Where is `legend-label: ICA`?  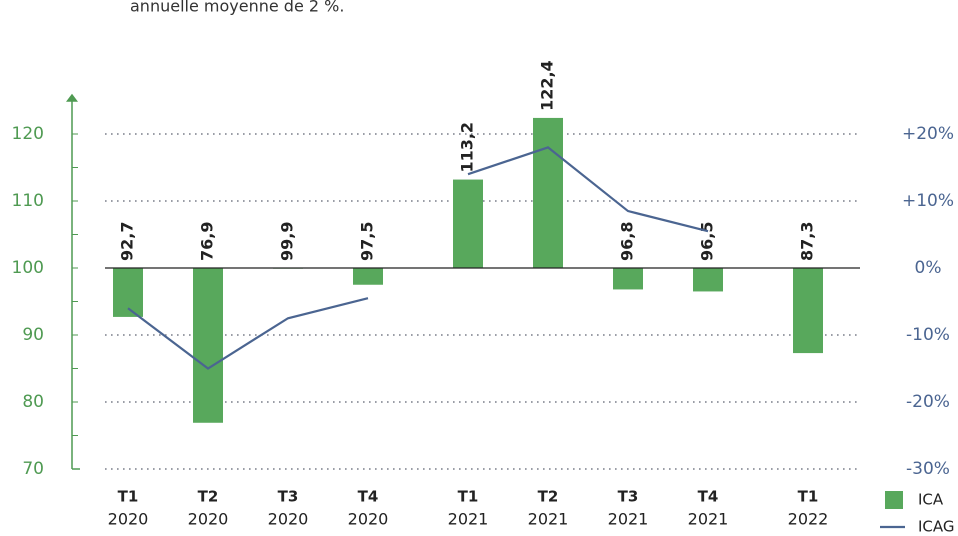
legend-label: ICA is located at coordinates (931, 500).